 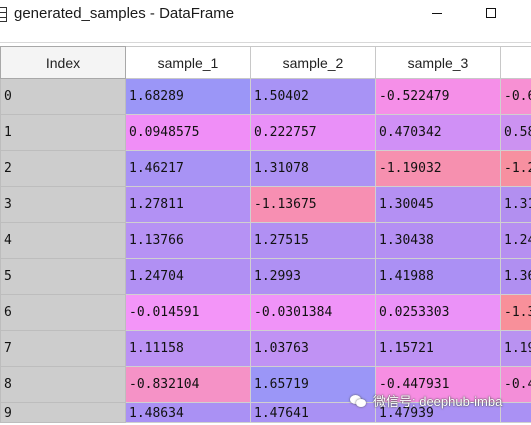 What do you see at coordinates (188, 412) in the screenshot?
I see `data-cell: 1.48634` at bounding box center [188, 412].